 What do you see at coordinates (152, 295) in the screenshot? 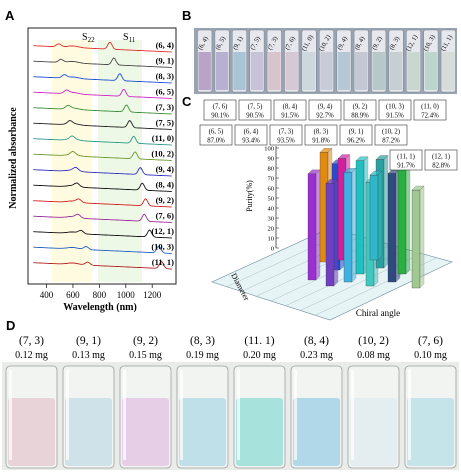
I see `x-tick-label: 1200` at bounding box center [152, 295].